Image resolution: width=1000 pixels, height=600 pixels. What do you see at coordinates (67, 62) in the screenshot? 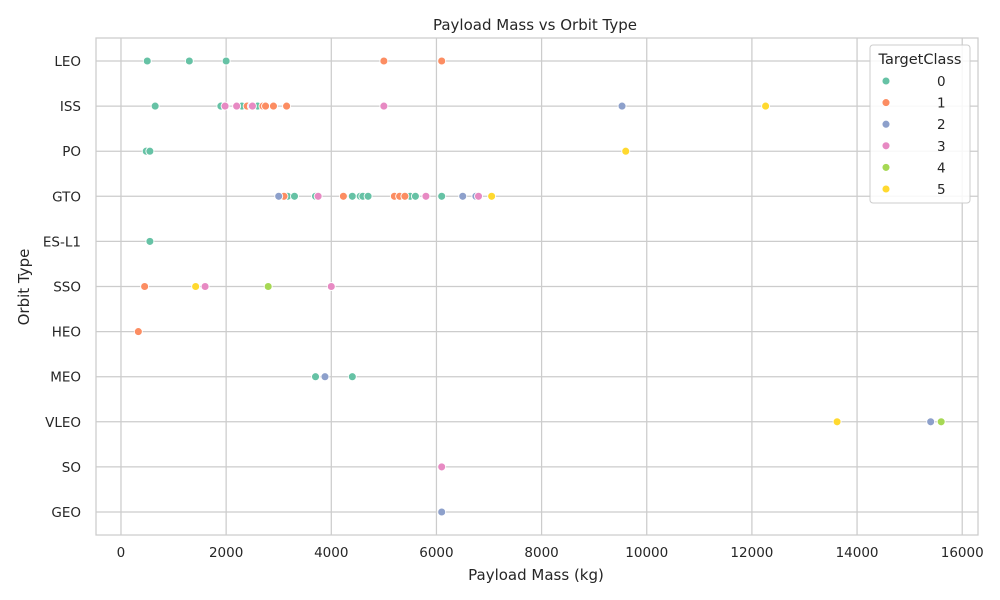
I see `y-tick-label: LEO` at bounding box center [67, 62].